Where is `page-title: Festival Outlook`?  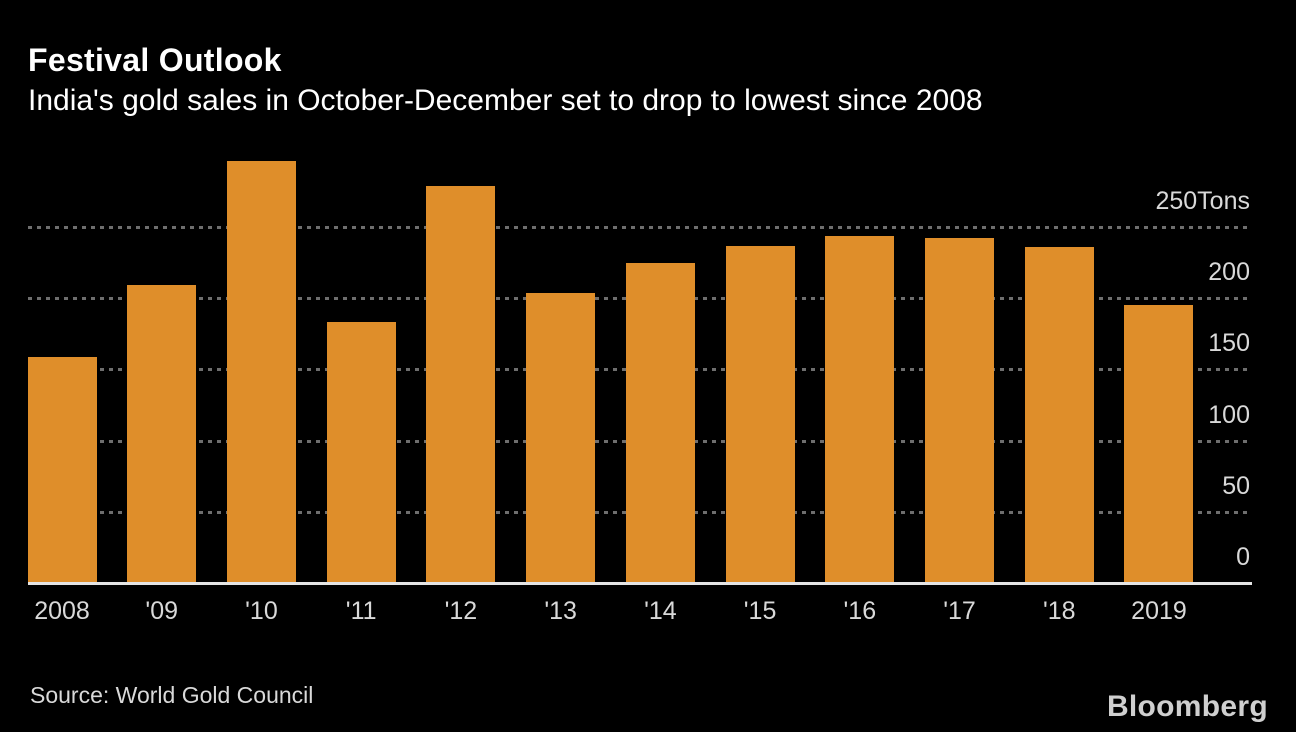
page-title: Festival Outlook is located at coordinates (155, 60).